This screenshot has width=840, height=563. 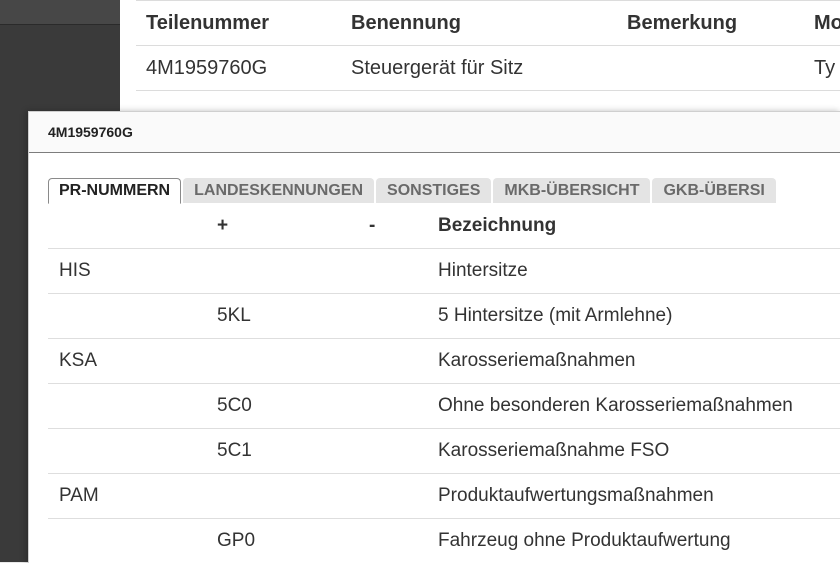 I want to click on pr-table-header: + - Bezeichnung, so click(x=444, y=226).